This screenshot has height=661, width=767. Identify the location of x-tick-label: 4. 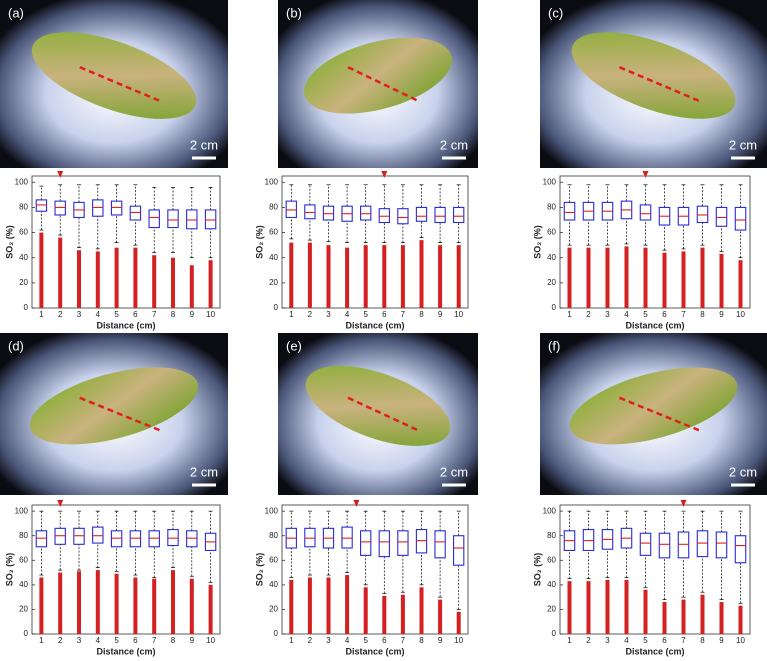
(98, 640).